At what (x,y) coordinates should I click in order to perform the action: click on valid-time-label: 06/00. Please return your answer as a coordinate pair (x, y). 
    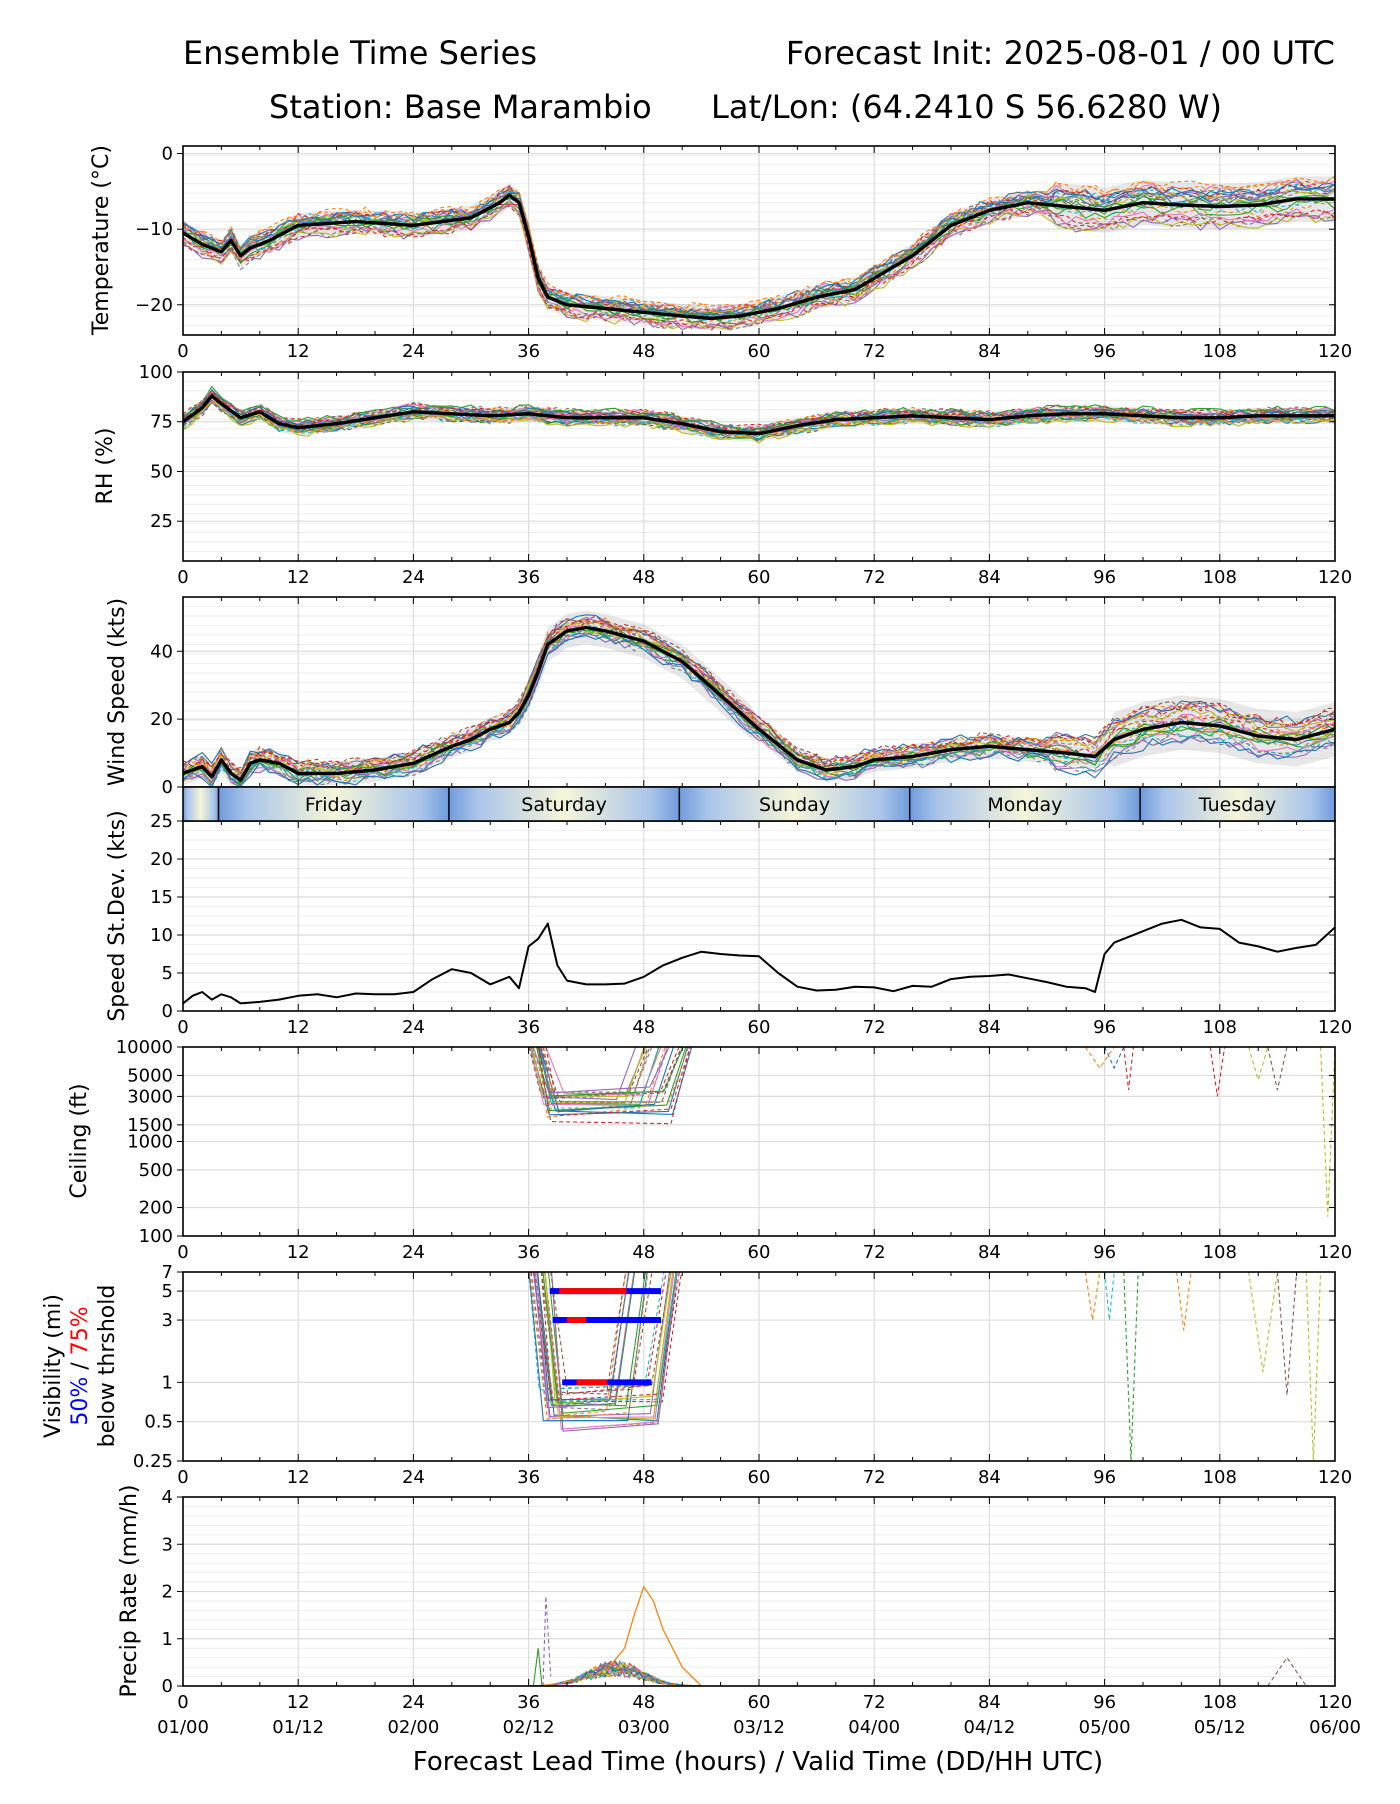
    Looking at the image, I should click on (1335, 1727).